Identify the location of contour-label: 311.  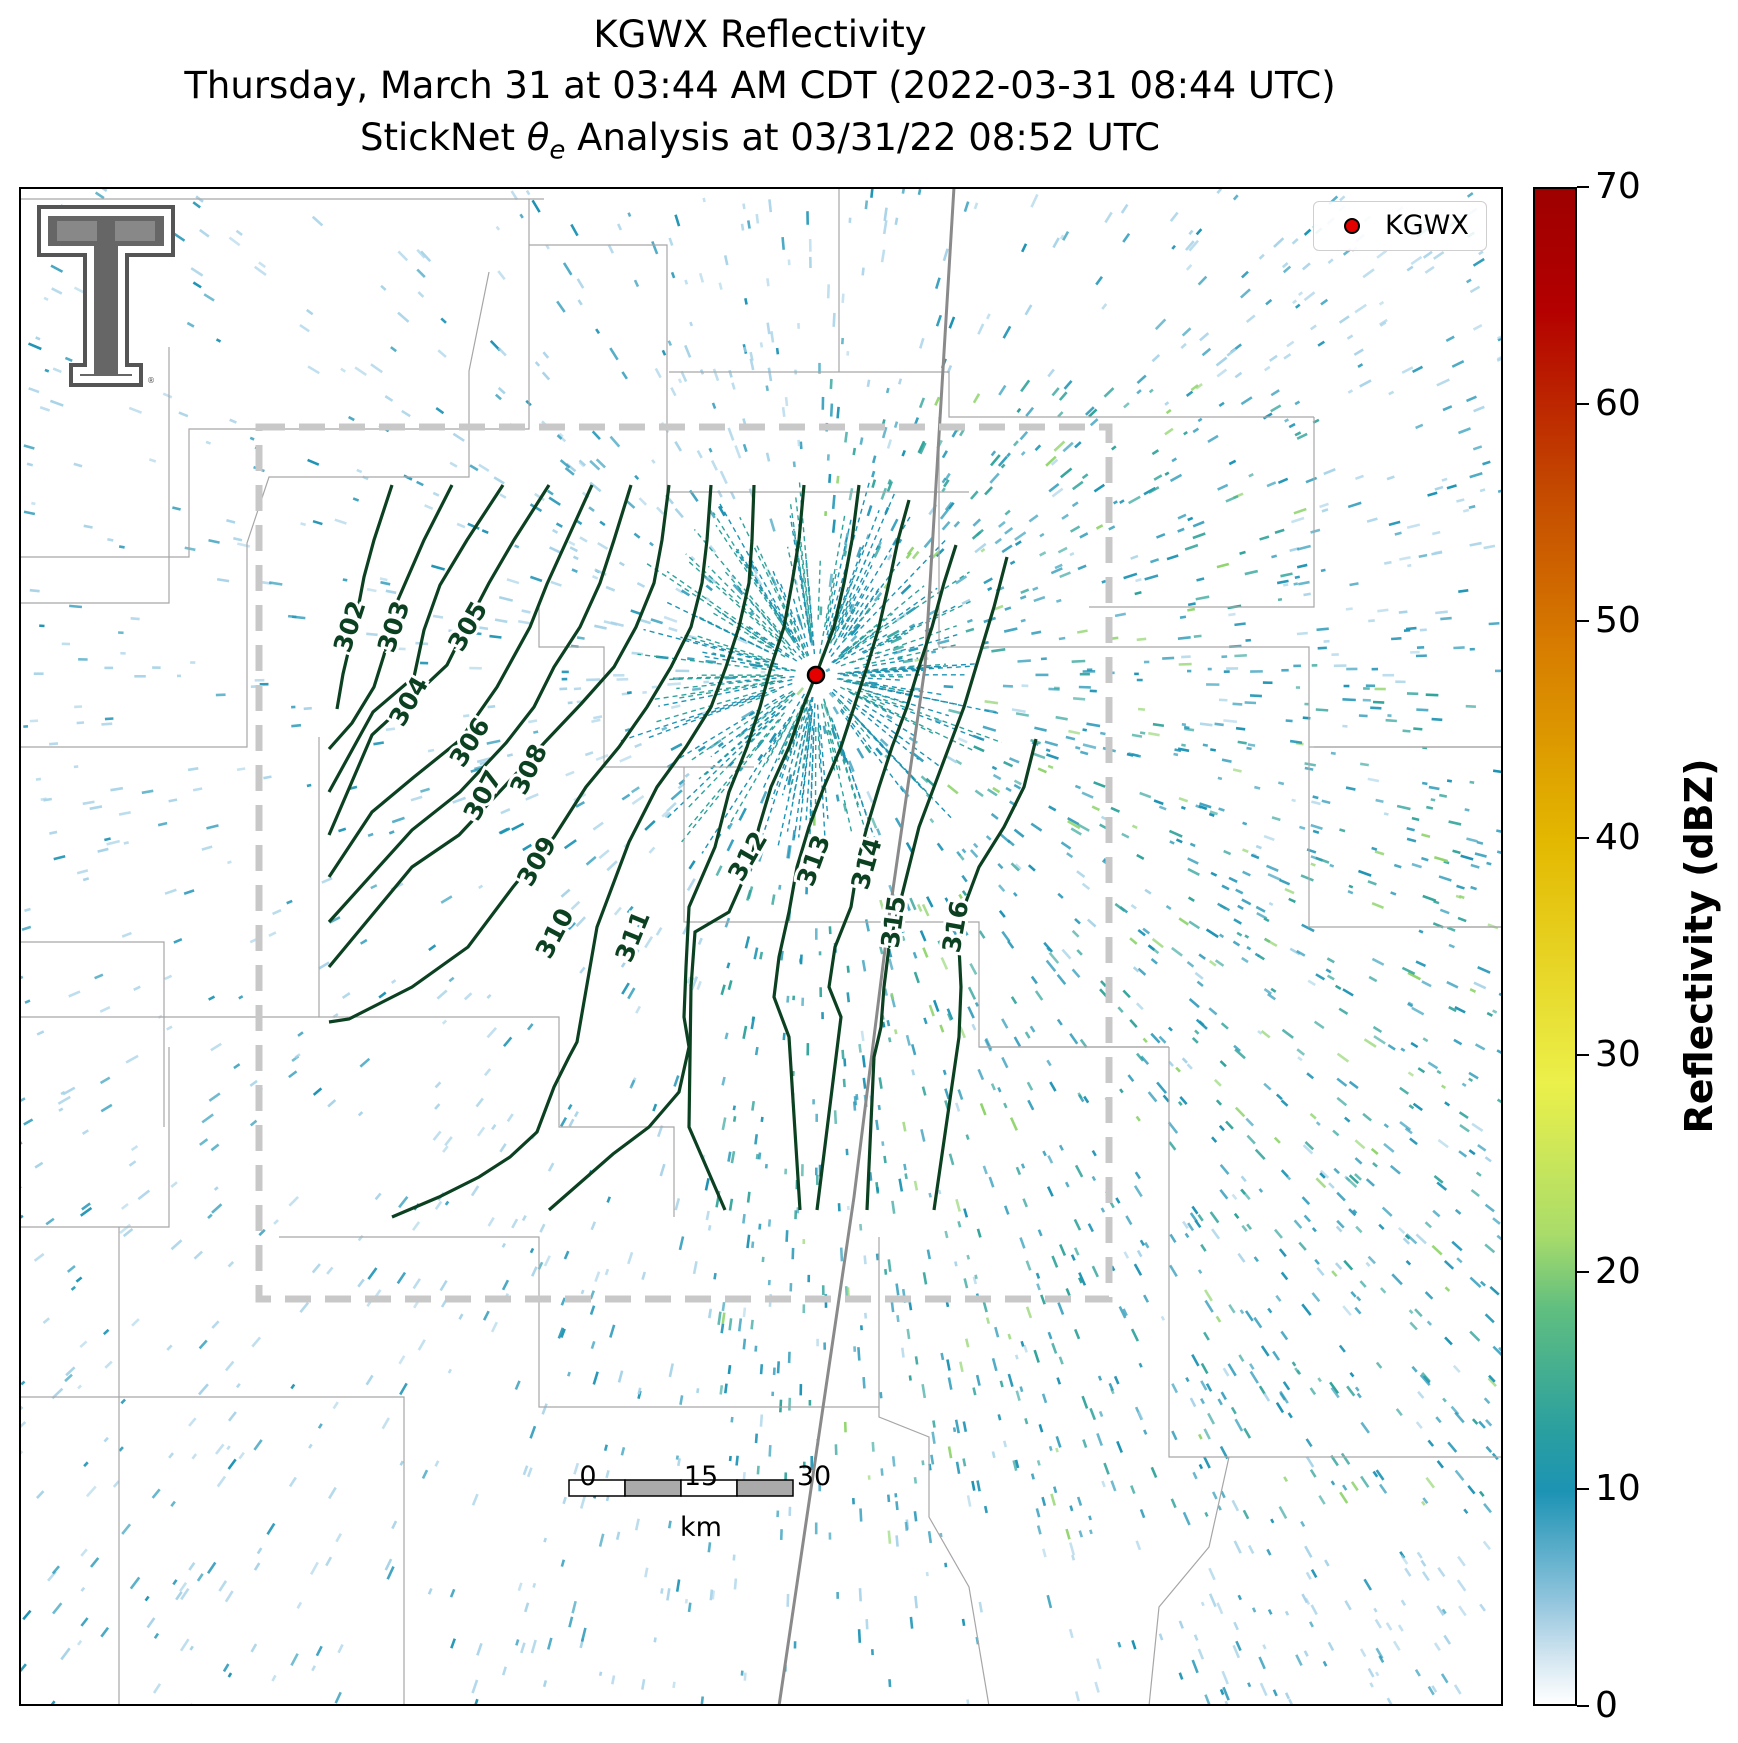
(632, 936).